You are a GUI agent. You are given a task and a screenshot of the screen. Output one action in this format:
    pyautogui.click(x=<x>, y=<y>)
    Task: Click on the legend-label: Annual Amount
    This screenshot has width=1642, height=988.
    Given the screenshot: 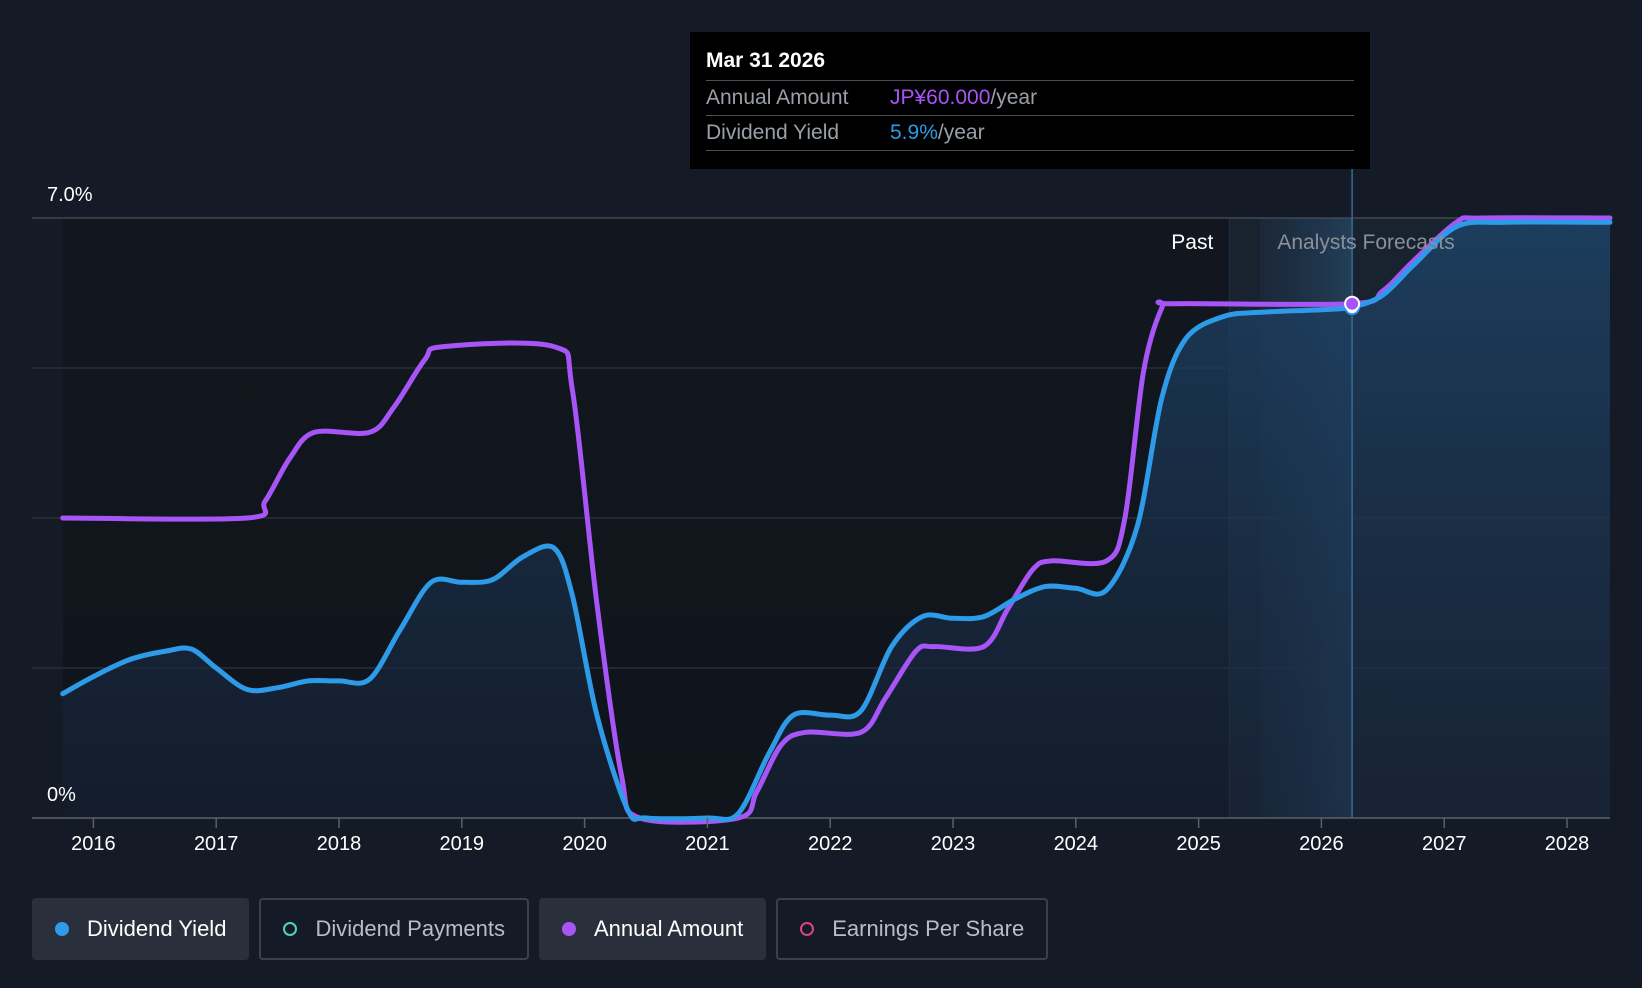 What is the action you would take?
    pyautogui.click(x=668, y=928)
    